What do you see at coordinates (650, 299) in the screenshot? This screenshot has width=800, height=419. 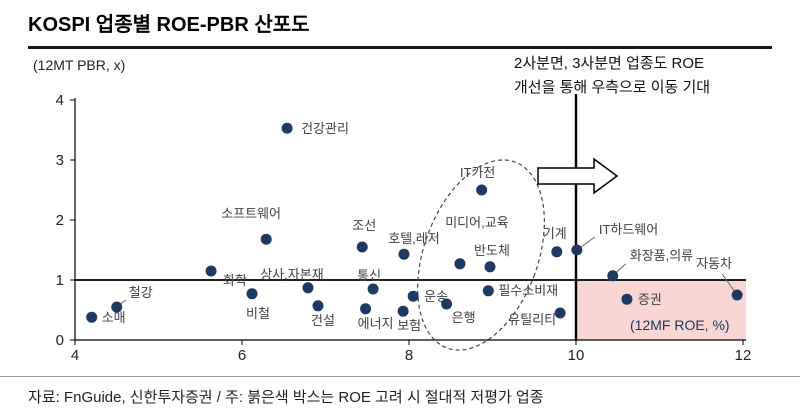 I see `point-label: 증권` at bounding box center [650, 299].